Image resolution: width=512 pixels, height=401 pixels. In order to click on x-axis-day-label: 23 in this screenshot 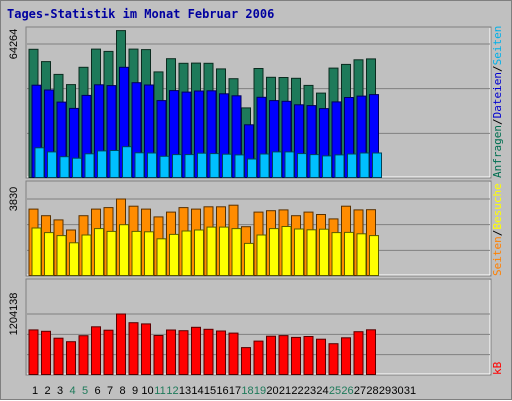, I will do `click(310, 391)`.